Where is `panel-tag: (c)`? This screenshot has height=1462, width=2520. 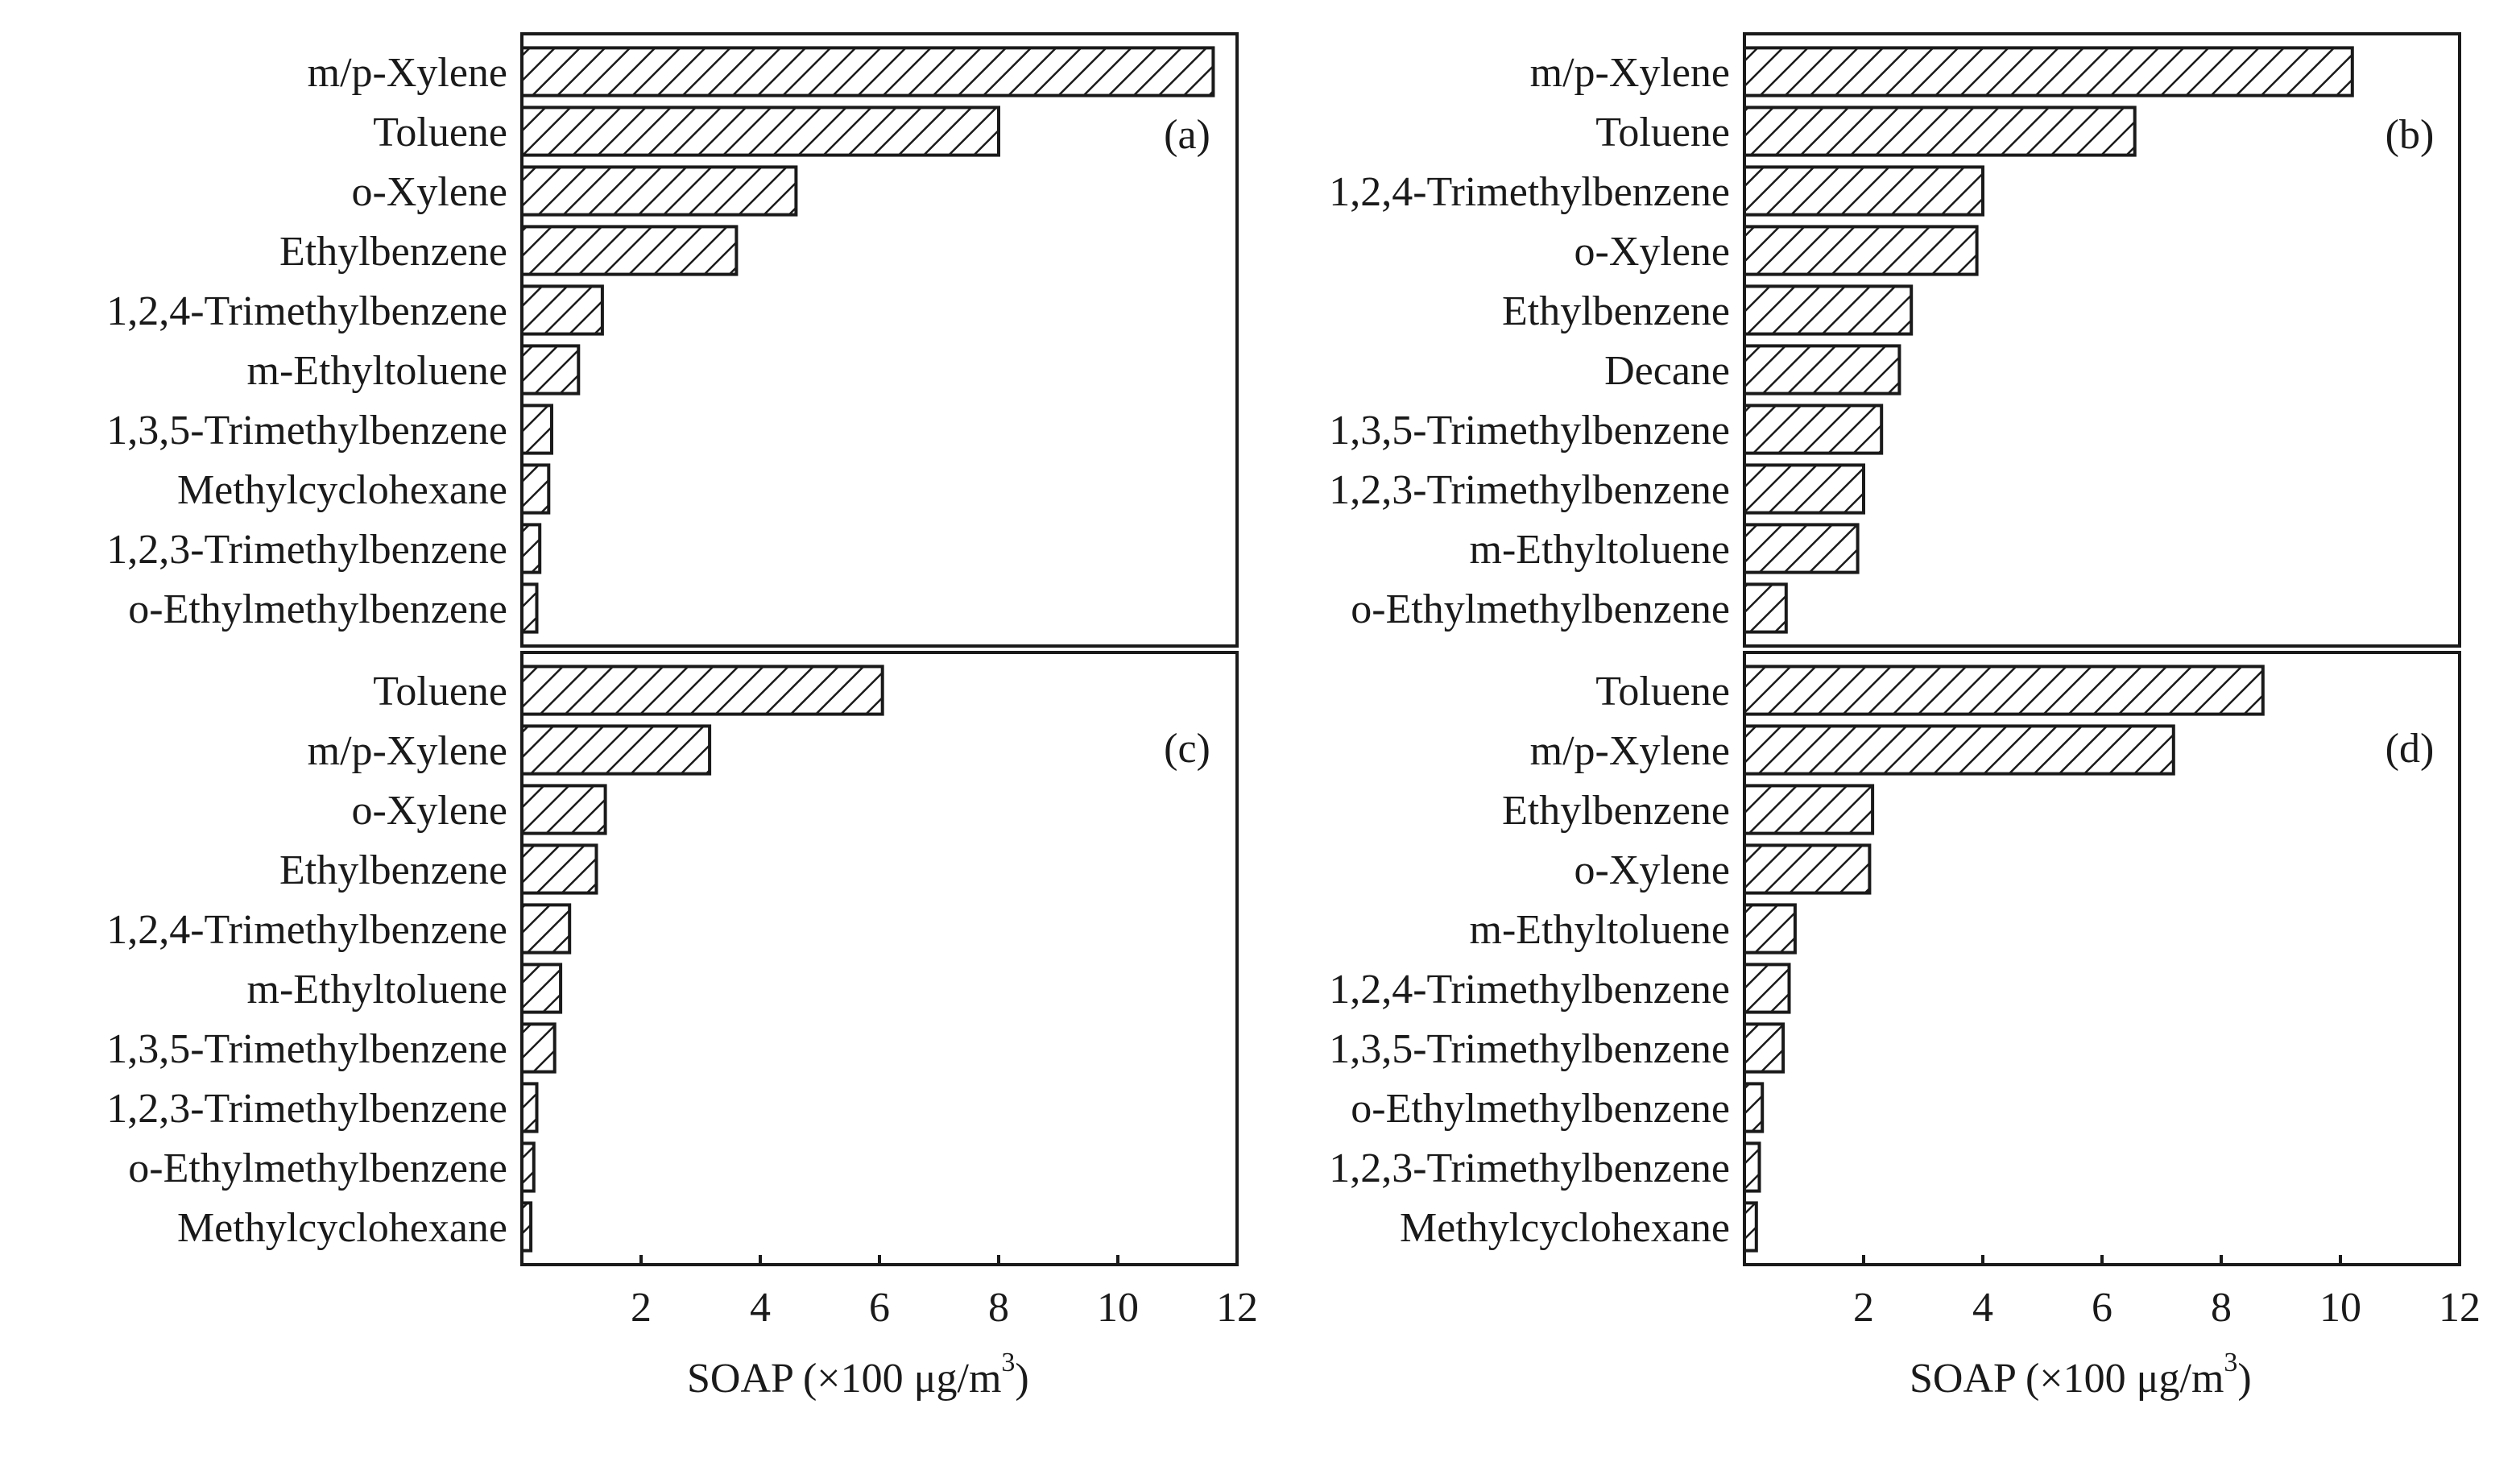
panel-tag: (c) is located at coordinates (1187, 749).